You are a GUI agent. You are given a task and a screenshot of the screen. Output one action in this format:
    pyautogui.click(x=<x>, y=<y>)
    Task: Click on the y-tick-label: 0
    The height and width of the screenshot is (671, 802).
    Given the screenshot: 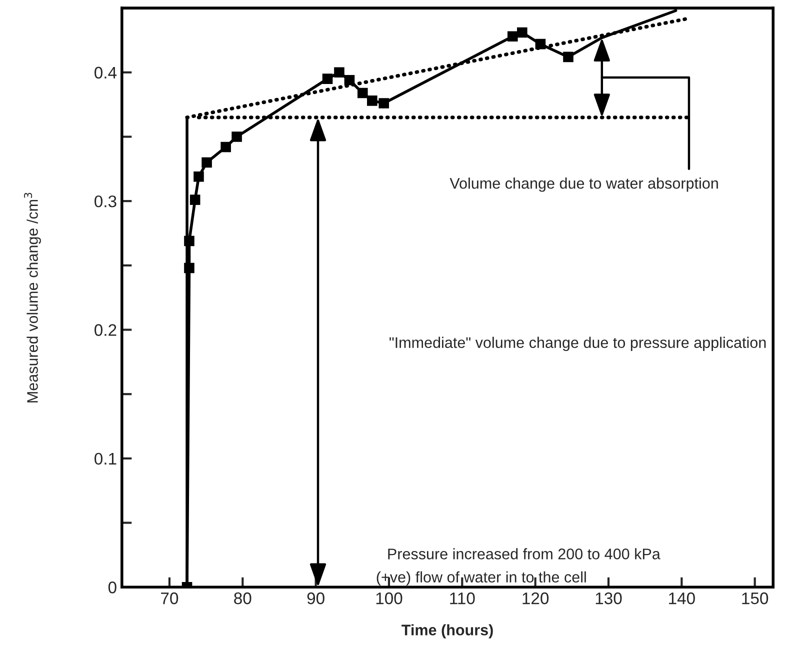 What is the action you would take?
    pyautogui.click(x=112, y=588)
    